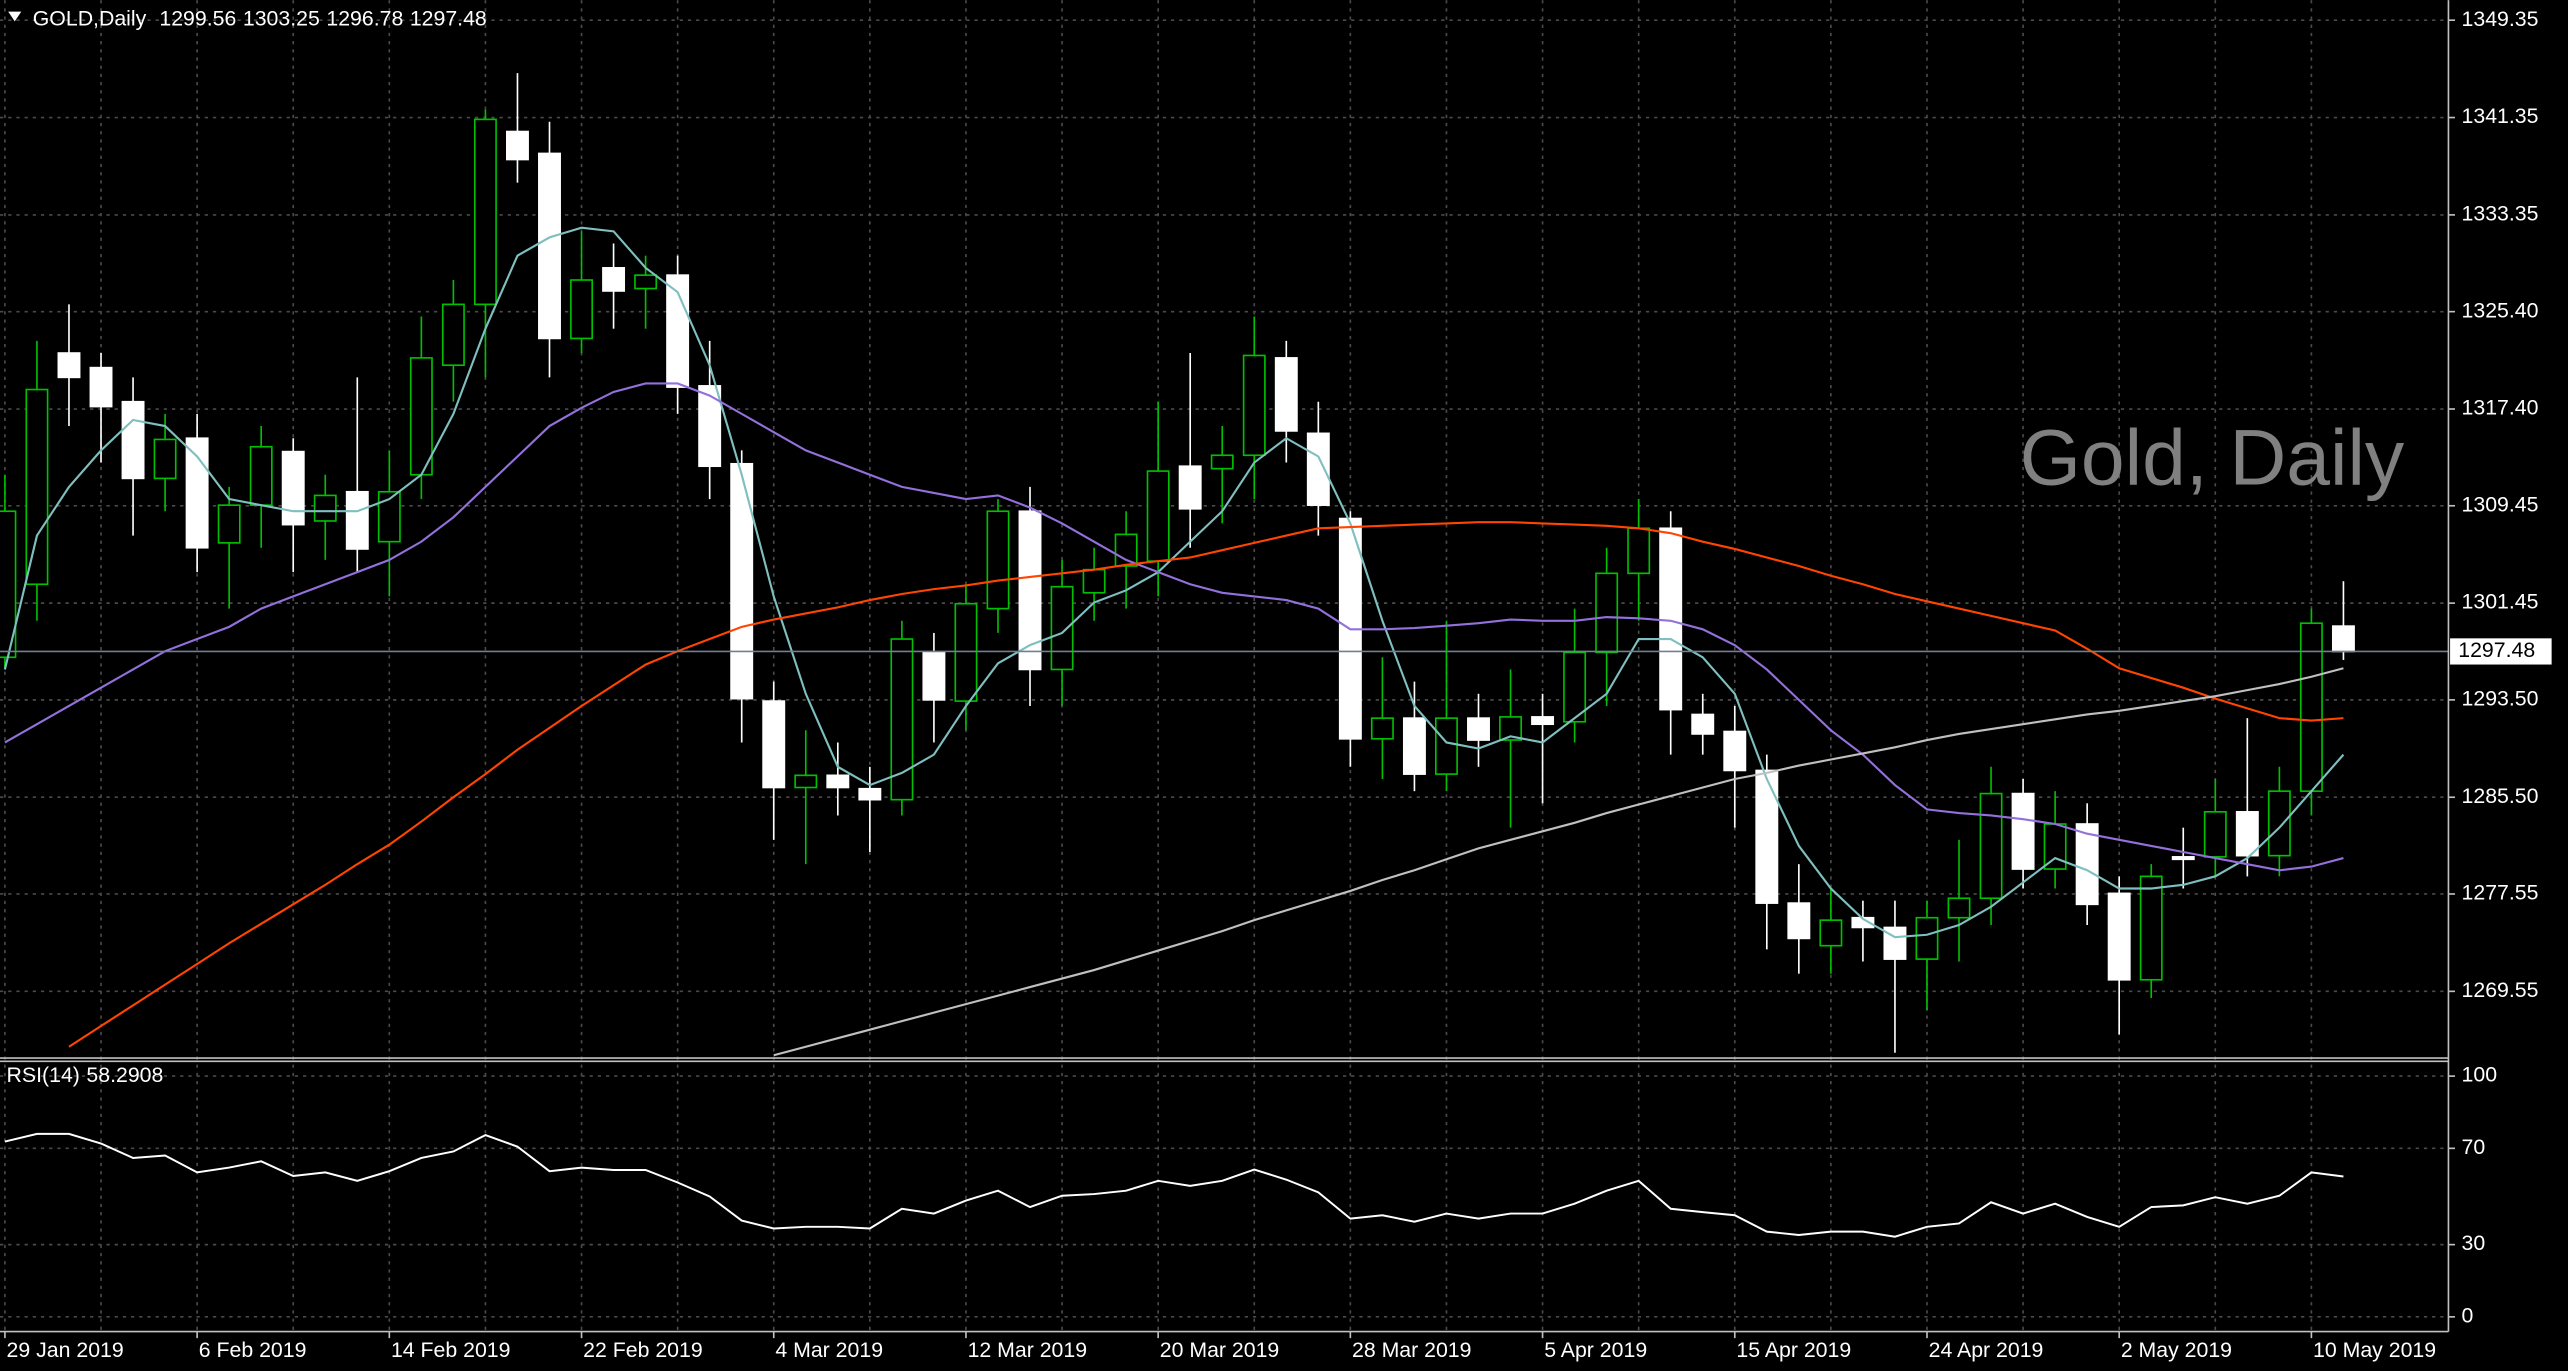 Image resolution: width=2568 pixels, height=1371 pixels. Describe the element at coordinates (2501, 651) in the screenshot. I see `current-price-box` at that location.